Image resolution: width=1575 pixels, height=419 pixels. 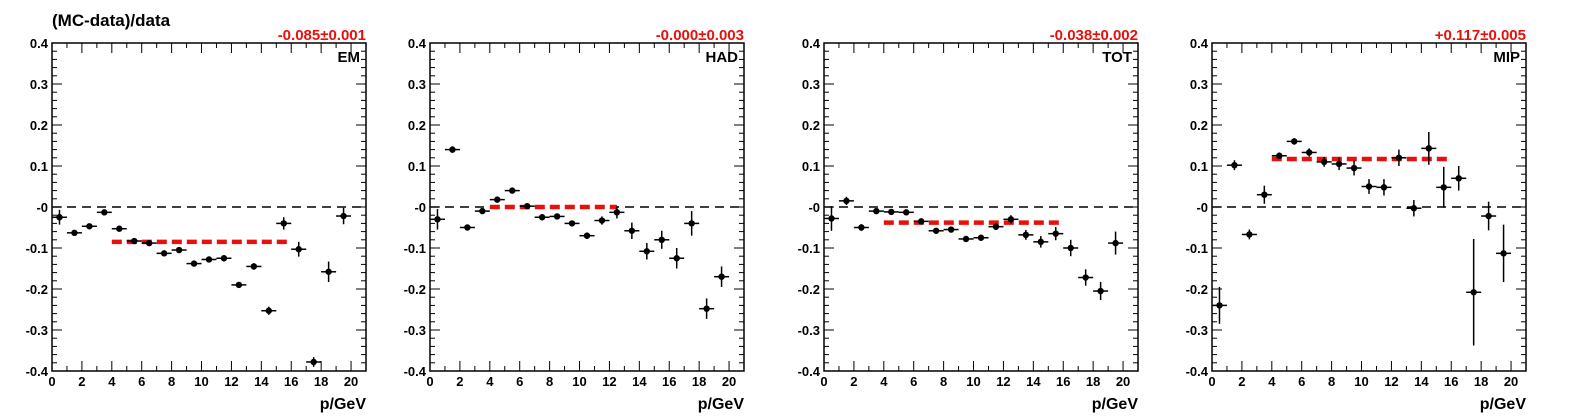 I want to click on y-tick-label: 0.1, so click(x=1199, y=166).